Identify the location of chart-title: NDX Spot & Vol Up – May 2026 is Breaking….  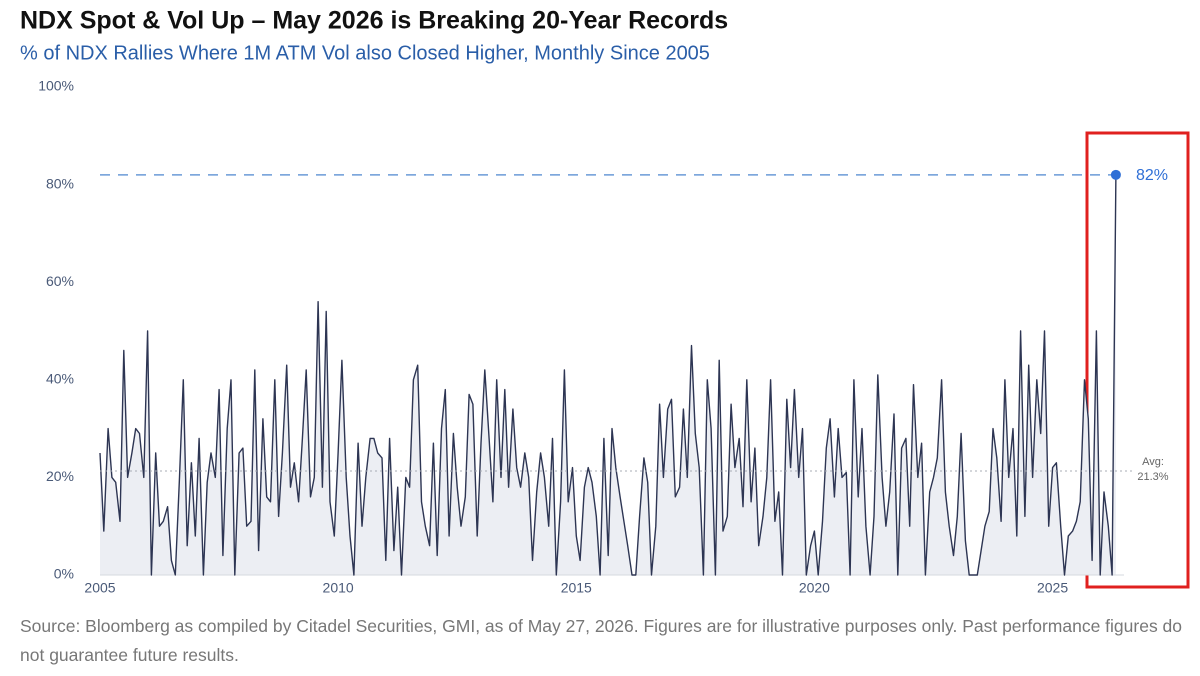
(374, 21).